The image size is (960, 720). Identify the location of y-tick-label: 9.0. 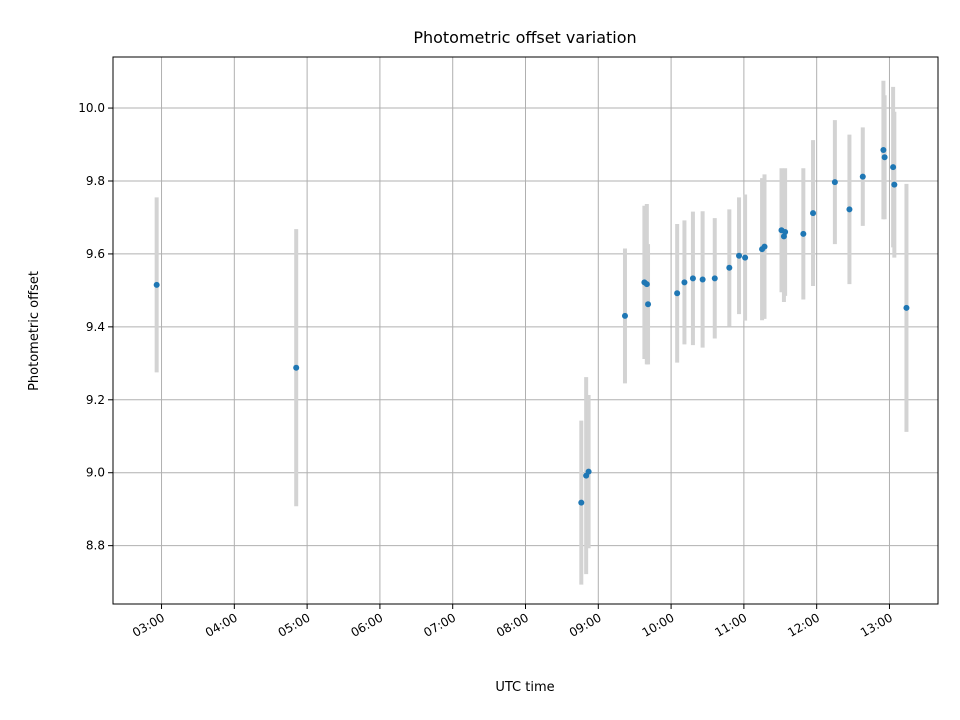
(95, 473).